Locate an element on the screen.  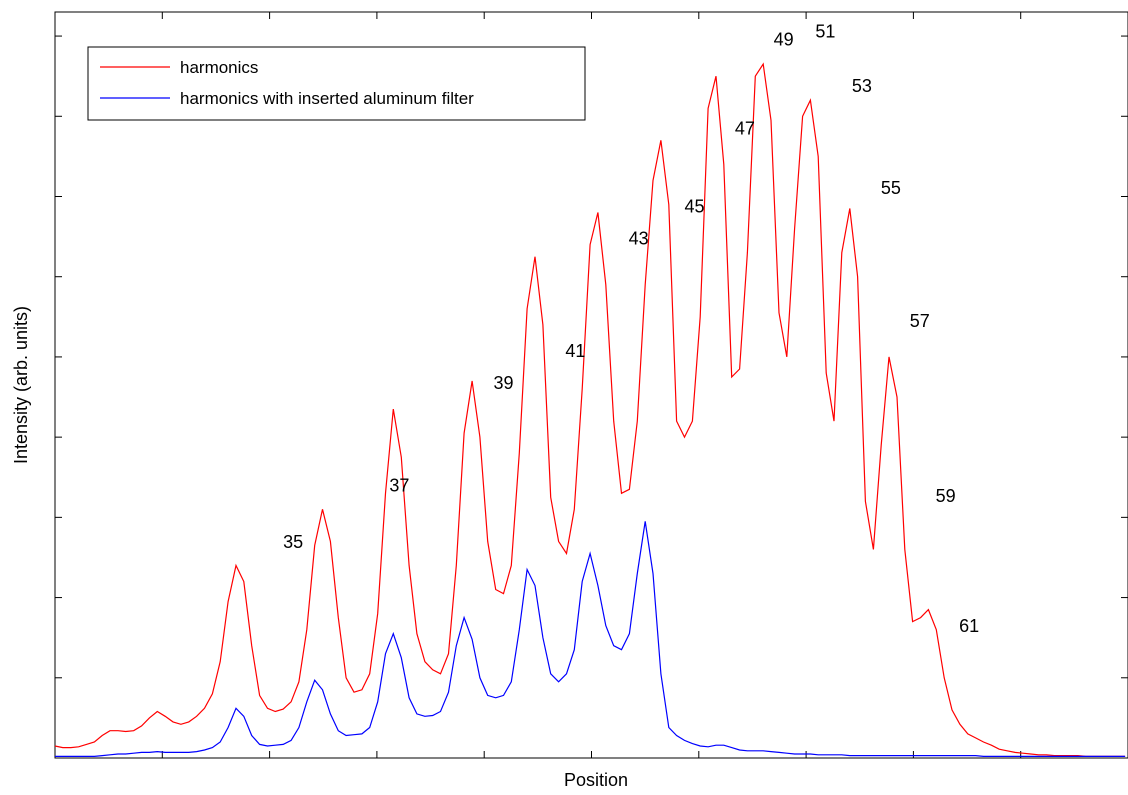
peak-label-35: 35 is located at coordinates (293, 542).